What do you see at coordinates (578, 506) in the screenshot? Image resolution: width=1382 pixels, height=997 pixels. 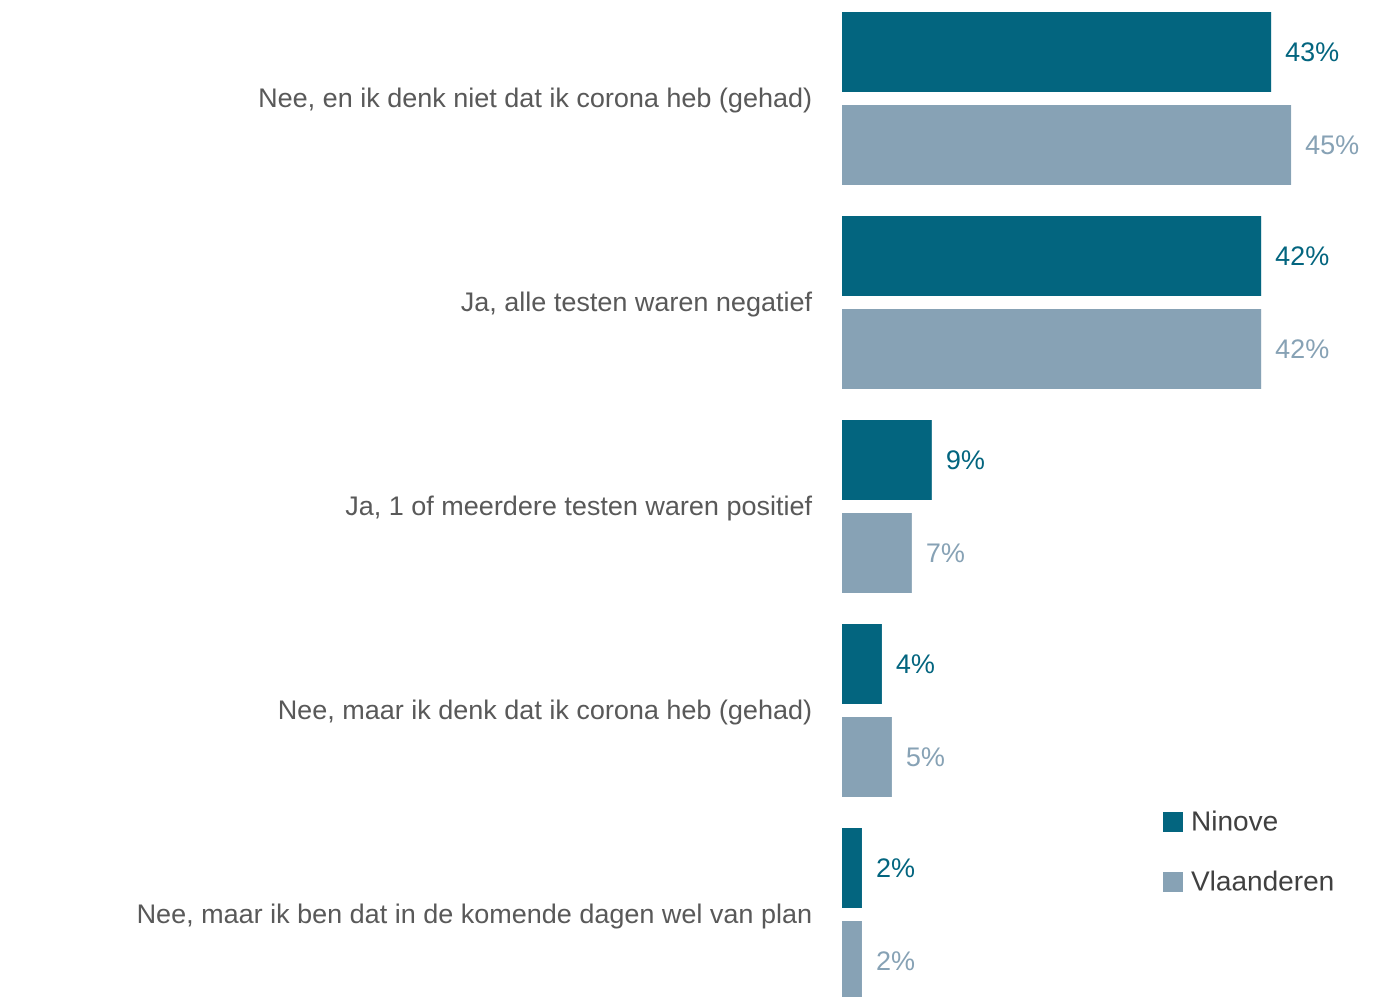 I see `category-label: Ja, 1 of meerdere testen waren positief` at bounding box center [578, 506].